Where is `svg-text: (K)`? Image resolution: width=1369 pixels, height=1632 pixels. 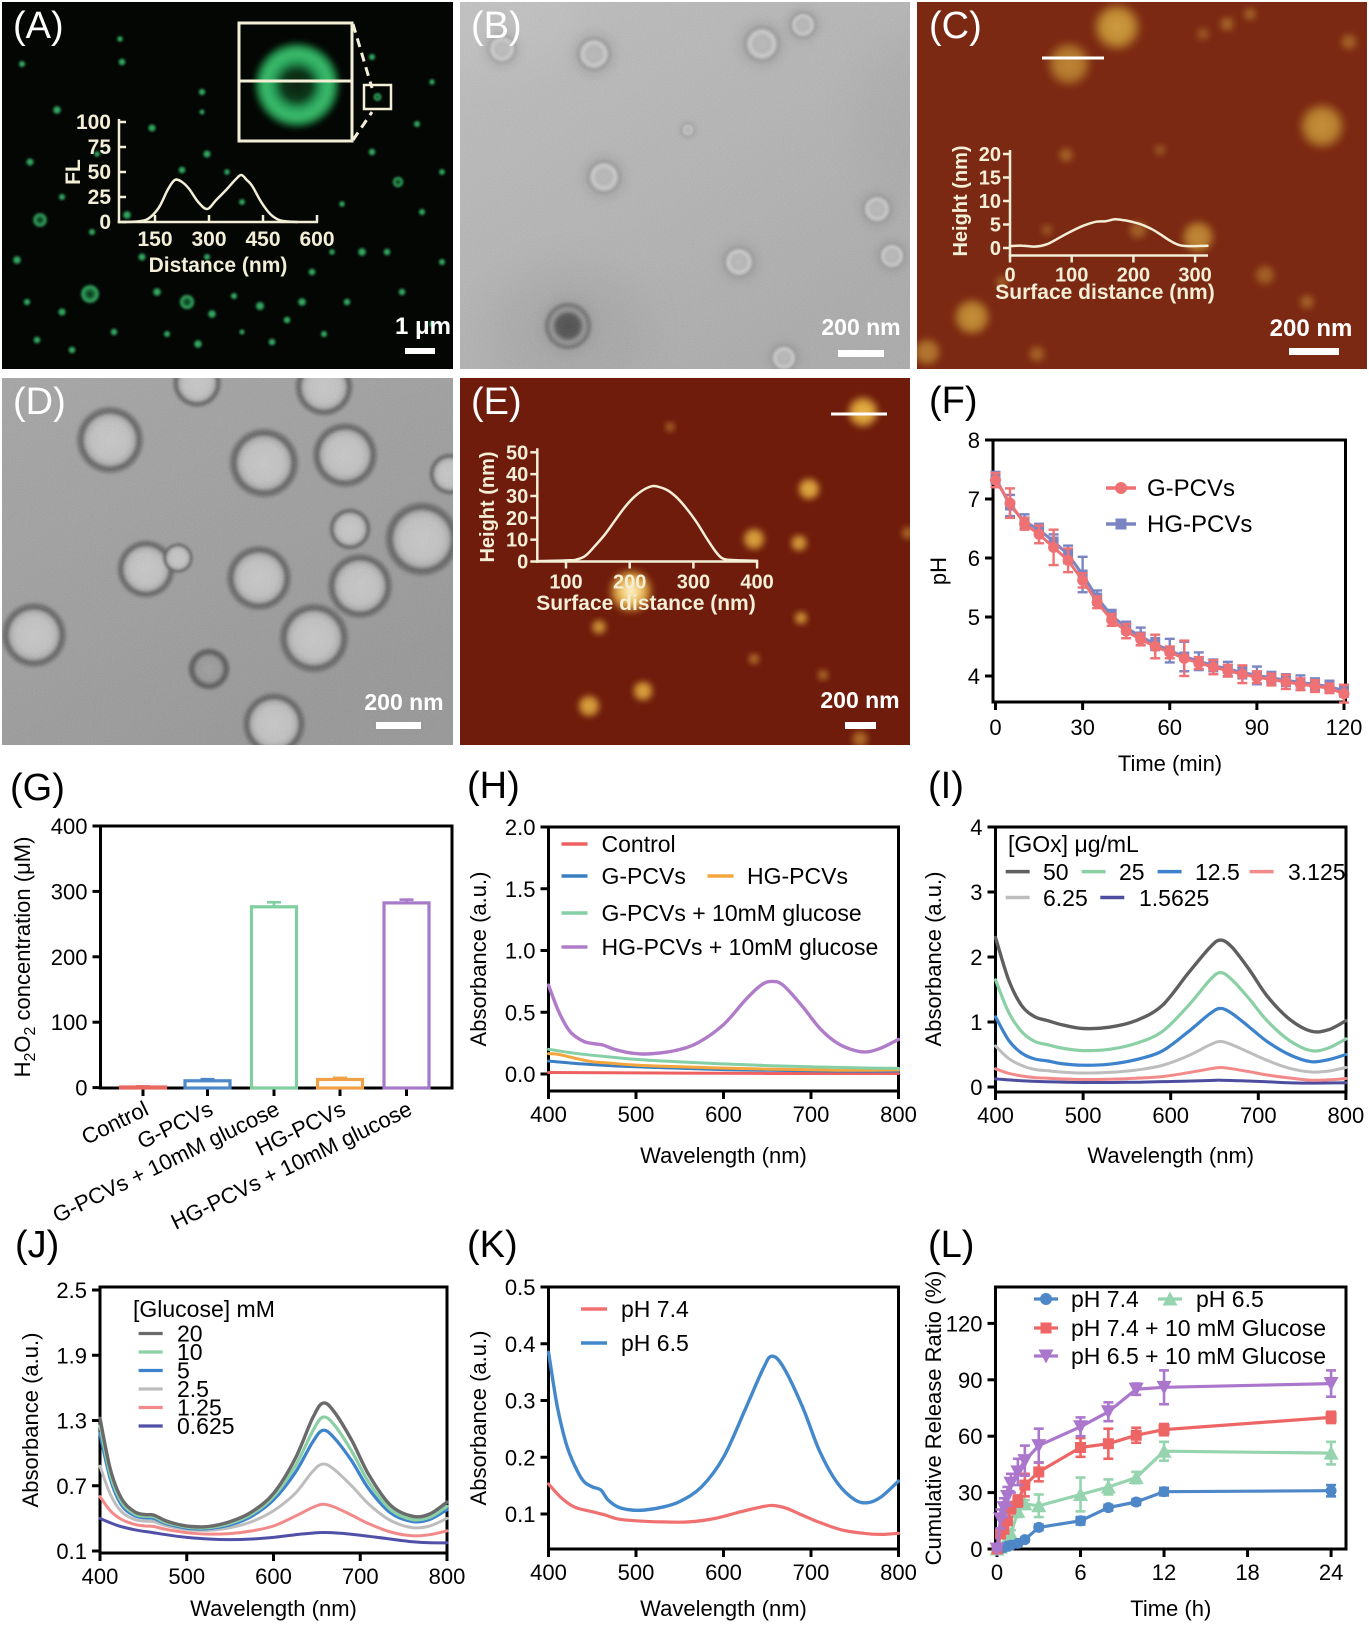 svg-text: (K) is located at coordinates (492, 1245).